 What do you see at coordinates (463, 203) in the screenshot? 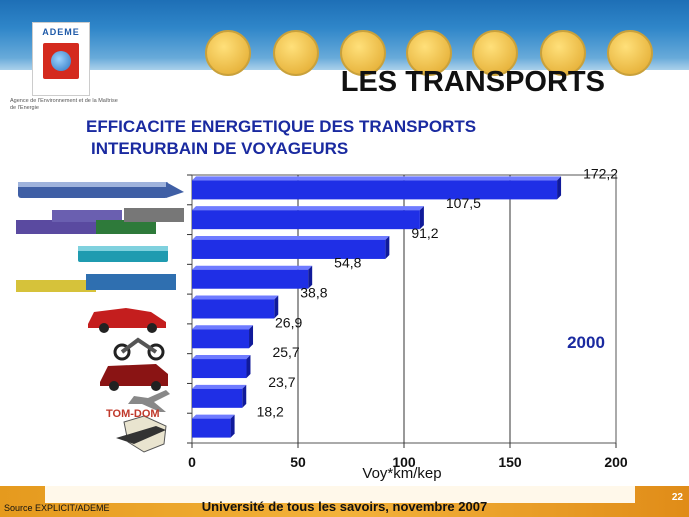
I see `bar-value-label: 107,5` at bounding box center [463, 203].